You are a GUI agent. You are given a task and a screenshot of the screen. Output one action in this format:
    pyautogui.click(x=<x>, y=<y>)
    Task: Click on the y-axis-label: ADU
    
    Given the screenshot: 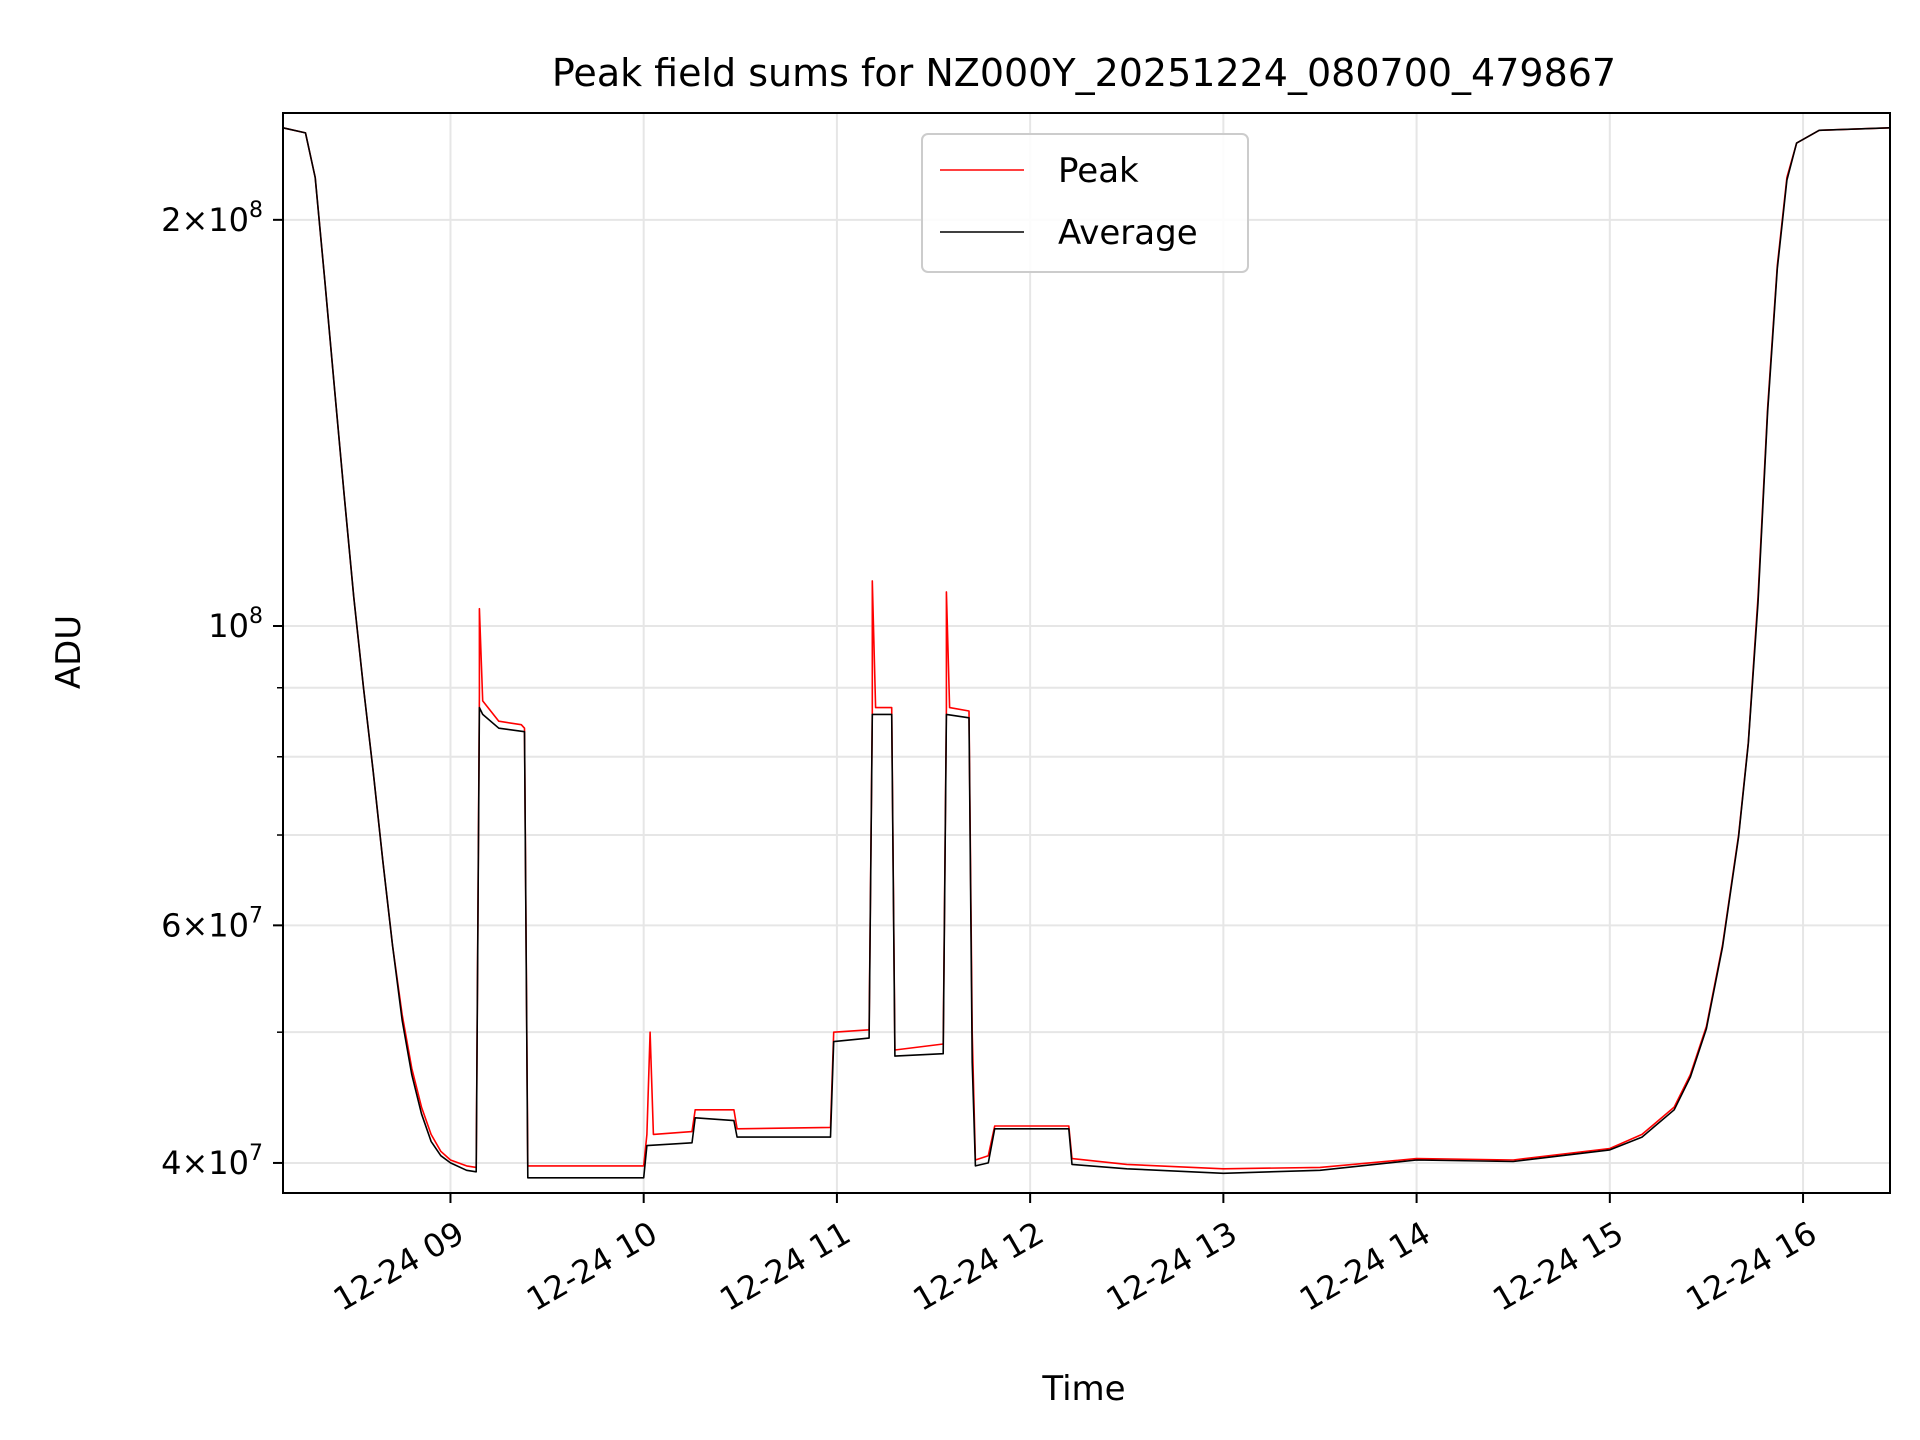 What is the action you would take?
    pyautogui.click(x=69, y=652)
    